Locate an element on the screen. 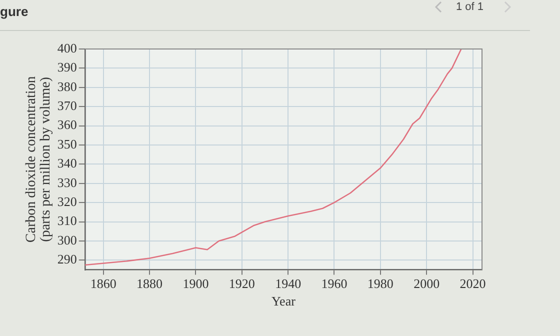 The width and height of the screenshot is (560, 336). y-tick-label: 290 is located at coordinates (67, 259).